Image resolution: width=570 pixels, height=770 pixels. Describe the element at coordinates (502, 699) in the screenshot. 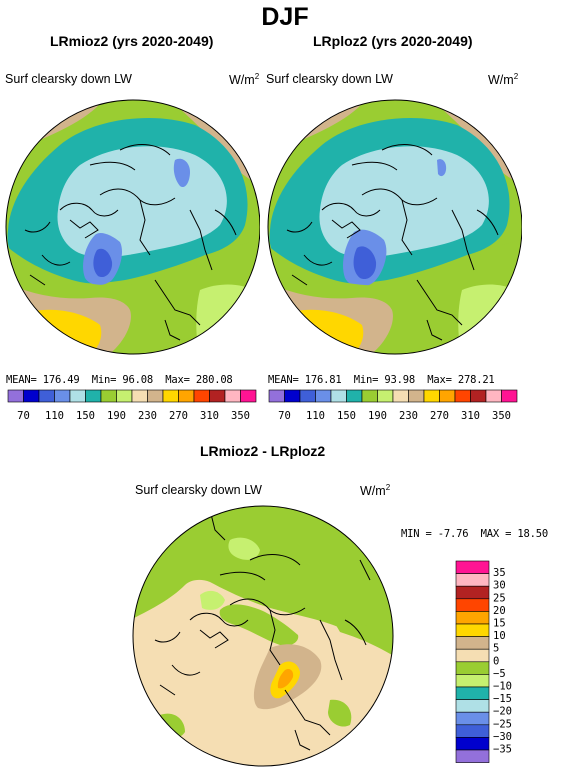

I see `colorbar-tick-label: −15` at that location.